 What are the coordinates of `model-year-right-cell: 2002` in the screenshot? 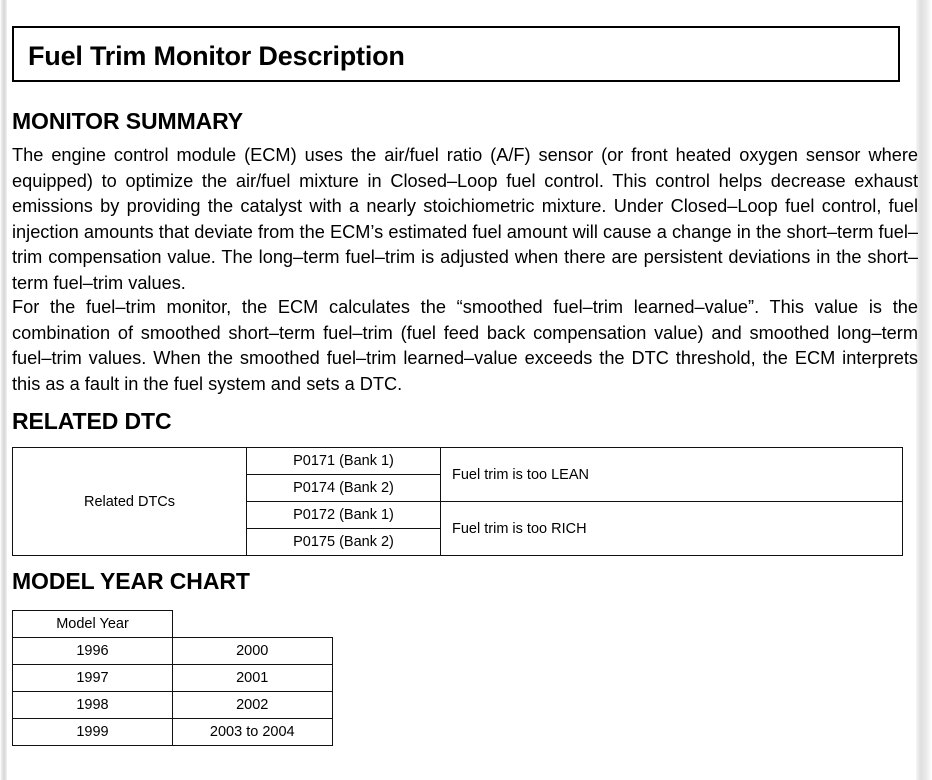 It's located at (252, 705).